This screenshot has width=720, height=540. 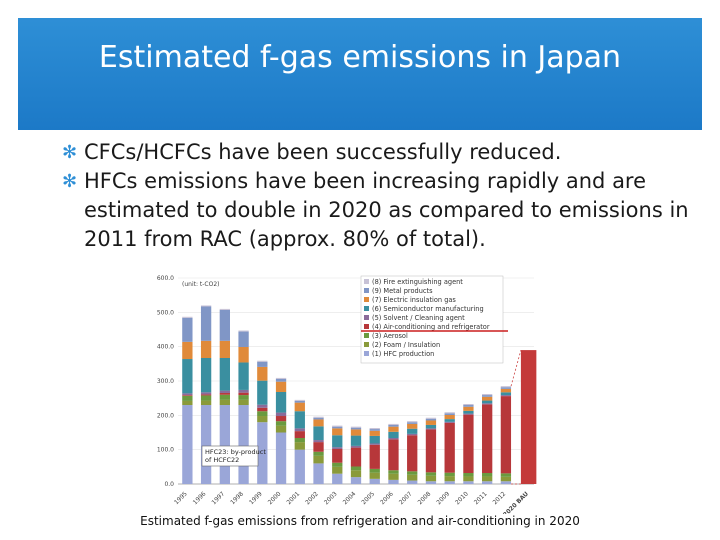 What do you see at coordinates (432, 319) in the screenshot?
I see `legend-box` at bounding box center [432, 319].